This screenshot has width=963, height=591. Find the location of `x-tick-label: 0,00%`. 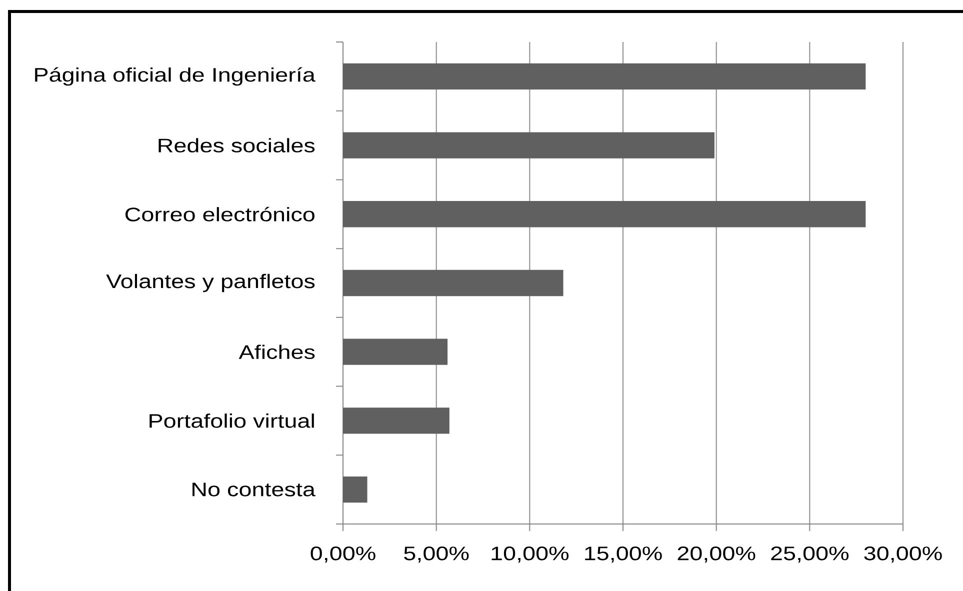

x-tick-label: 0,00% is located at coordinates (343, 554).